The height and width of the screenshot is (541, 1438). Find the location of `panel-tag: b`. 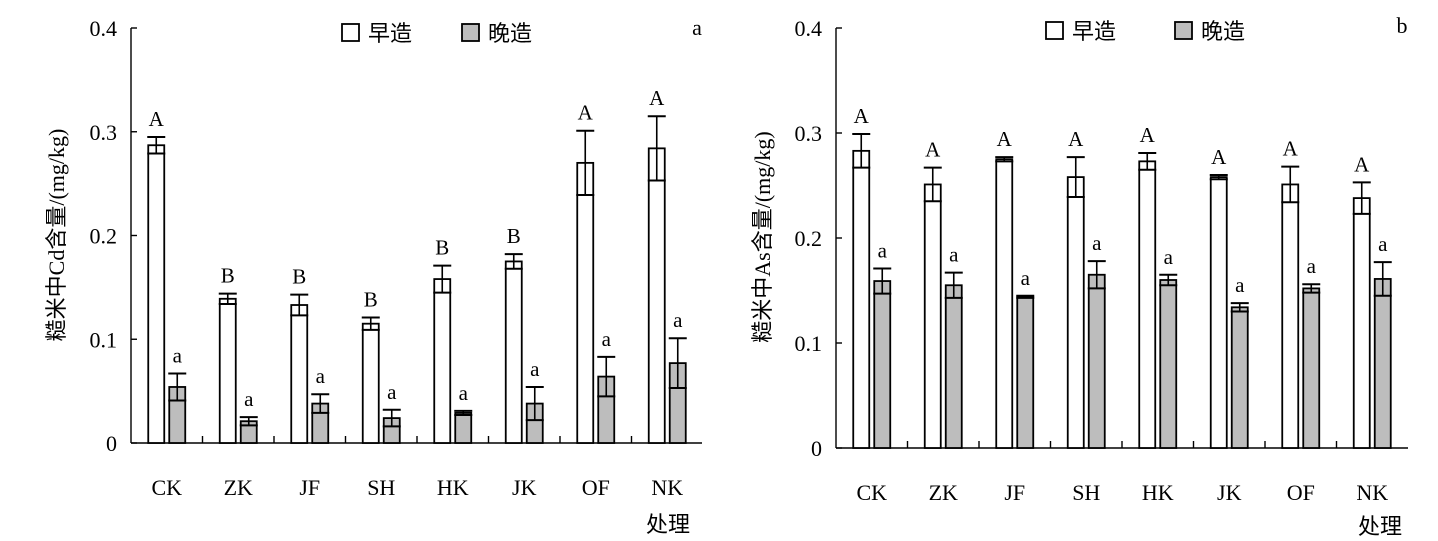

panel-tag: b is located at coordinates (1402, 25).